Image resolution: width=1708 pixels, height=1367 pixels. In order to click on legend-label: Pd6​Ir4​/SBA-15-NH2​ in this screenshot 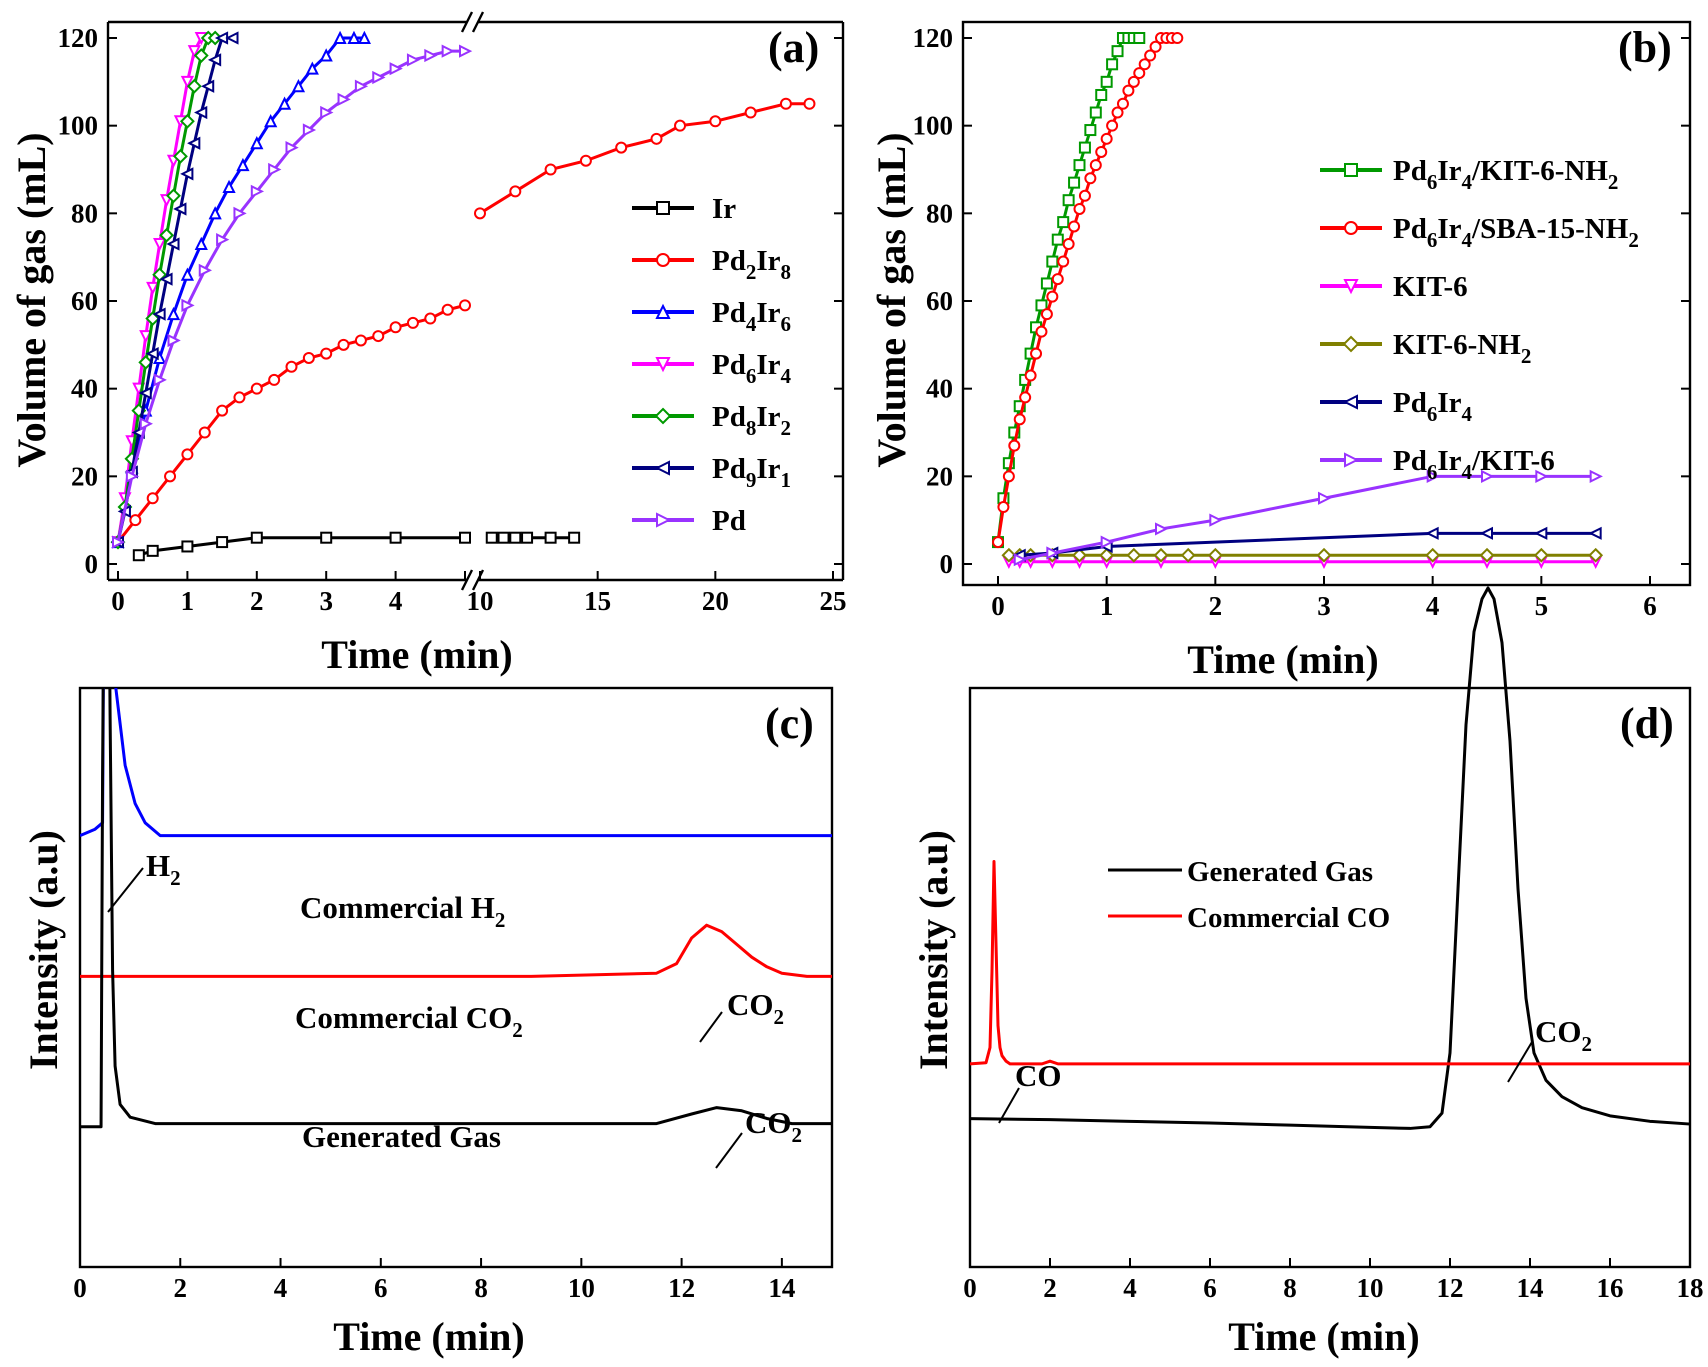, I will do `click(1516, 232)`.